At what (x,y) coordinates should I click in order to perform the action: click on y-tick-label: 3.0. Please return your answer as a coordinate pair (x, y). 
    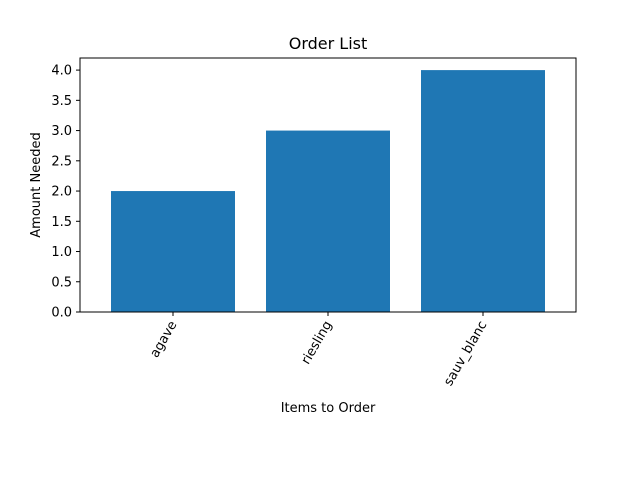
    Looking at the image, I should click on (61, 131).